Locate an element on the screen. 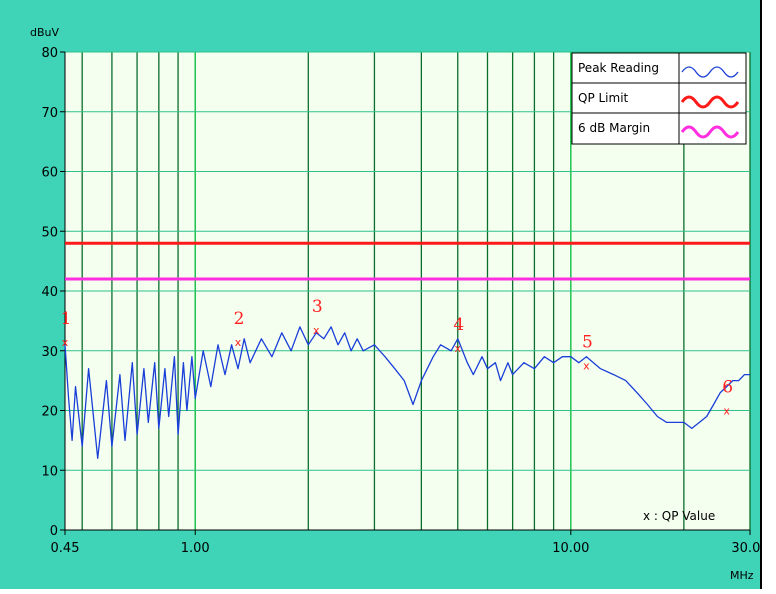 The height and width of the screenshot is (594, 776). qp-marker-label: 1 is located at coordinates (66, 319).